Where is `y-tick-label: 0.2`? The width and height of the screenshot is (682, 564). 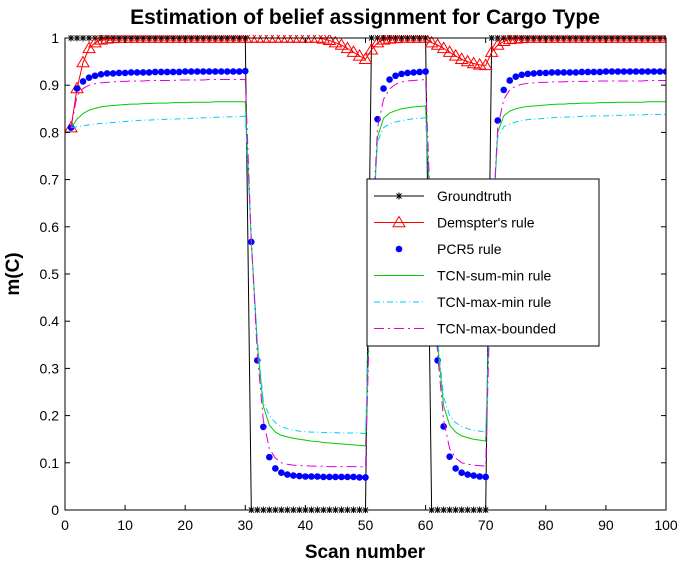
y-tick-label: 0.2 is located at coordinates (50, 416).